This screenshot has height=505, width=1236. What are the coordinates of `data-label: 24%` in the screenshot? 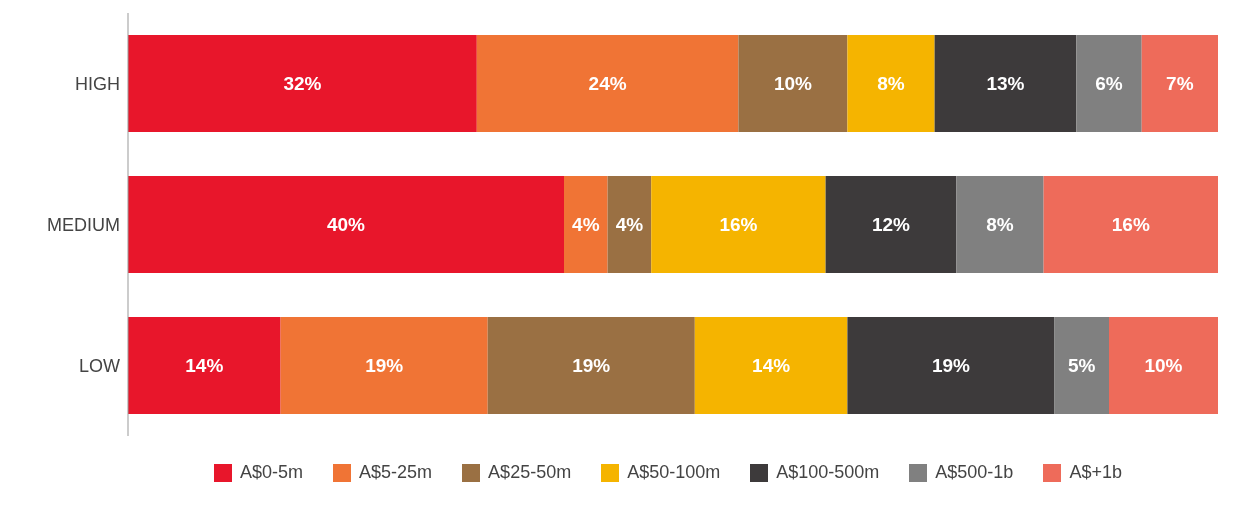 It's located at (607, 84).